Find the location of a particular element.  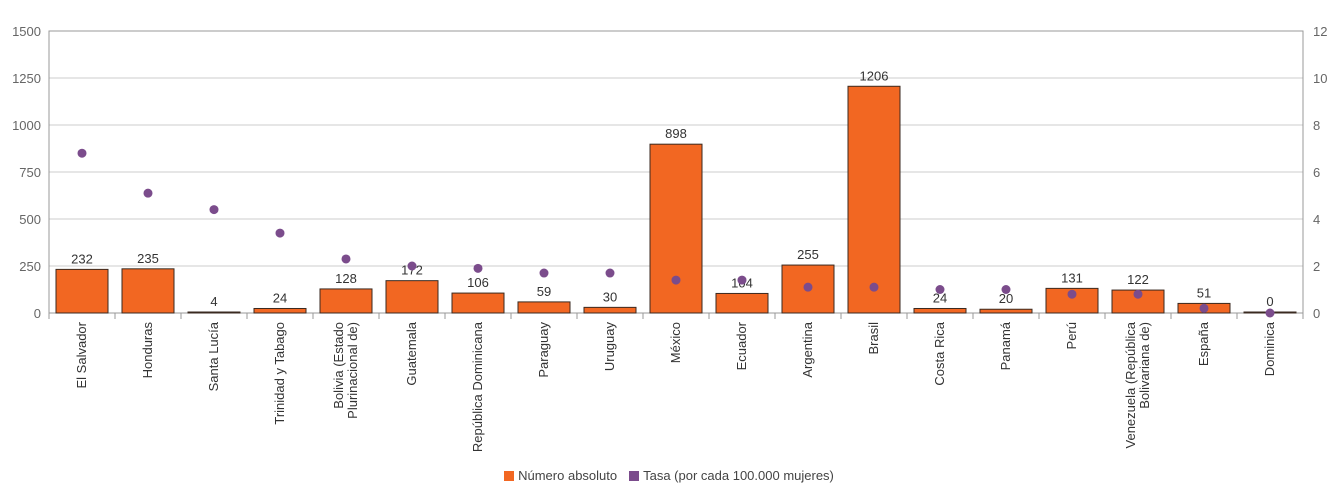

bar-value-label: 898 is located at coordinates (676, 133).